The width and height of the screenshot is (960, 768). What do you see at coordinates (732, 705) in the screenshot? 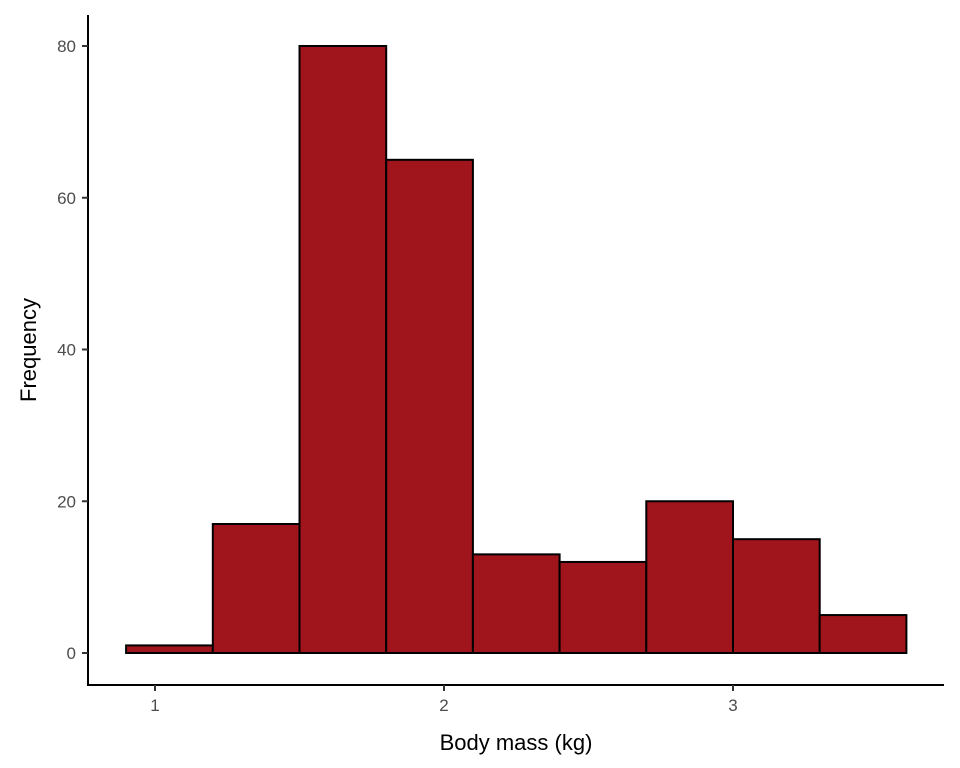
I see `x-tick-label: 3` at bounding box center [732, 705].